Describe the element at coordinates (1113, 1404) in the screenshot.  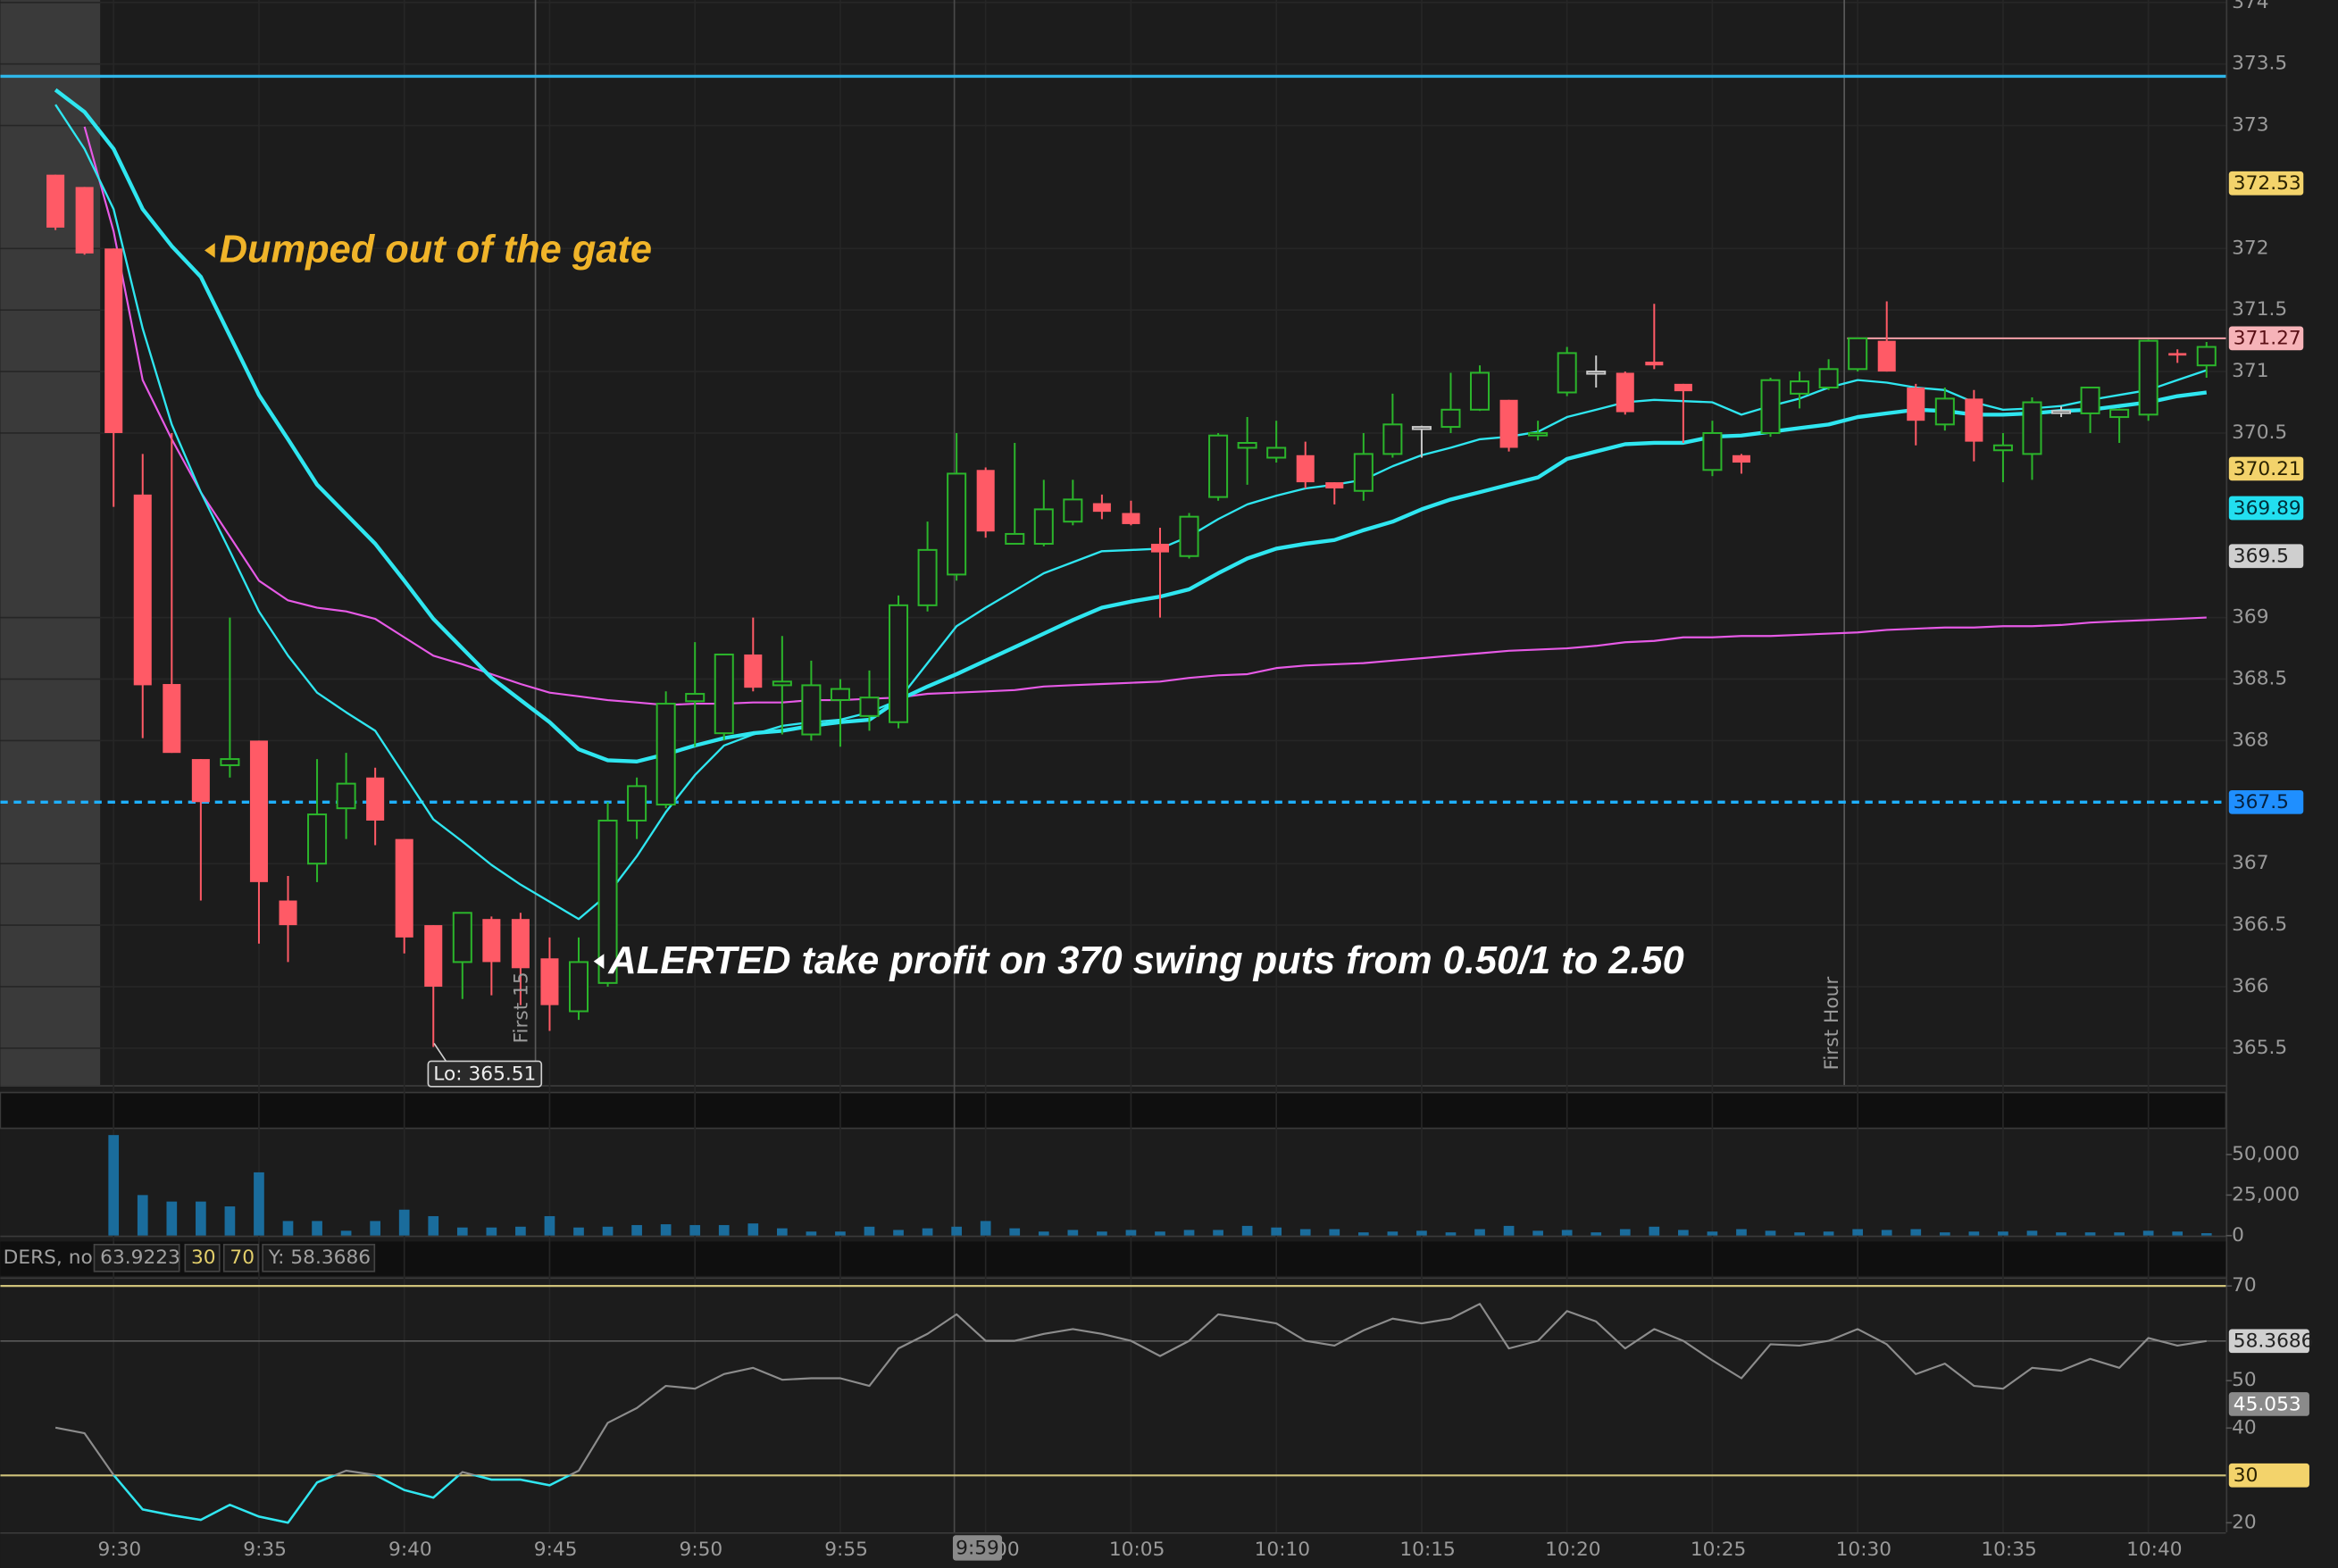
I see `rsi-panel` at that location.